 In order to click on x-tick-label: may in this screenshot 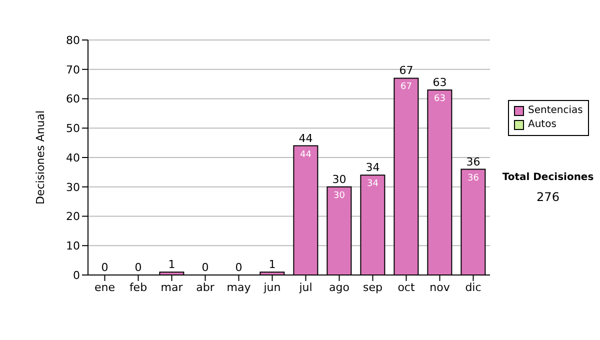, I will do `click(239, 287)`.